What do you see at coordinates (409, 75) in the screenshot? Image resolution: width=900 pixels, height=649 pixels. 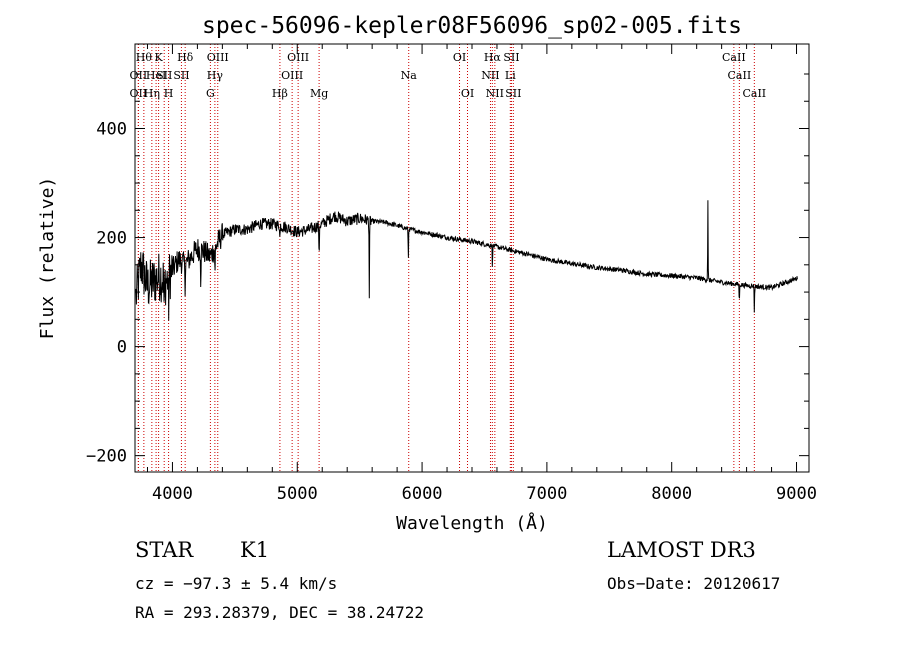 I see `line-marker-label: Na` at bounding box center [409, 75].